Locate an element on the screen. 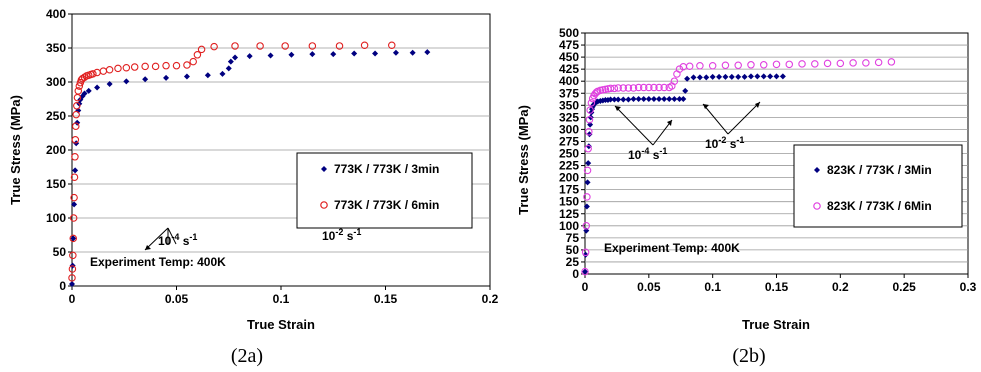 The width and height of the screenshot is (981, 372). legend-box-2a is located at coordinates (384, 190).